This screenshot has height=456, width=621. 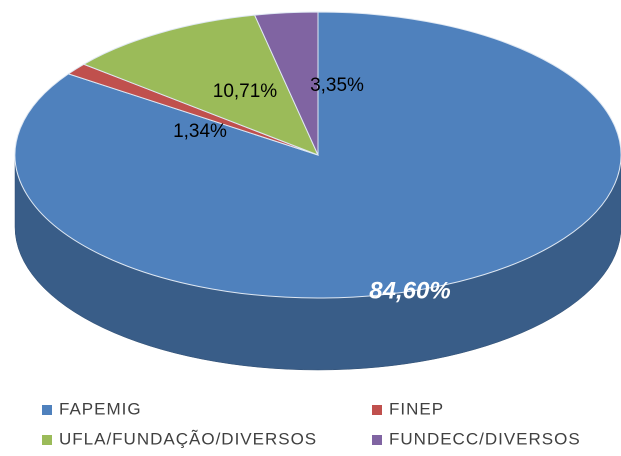 What do you see at coordinates (100, 408) in the screenshot?
I see `legend-label: FAPEMIG` at bounding box center [100, 408].